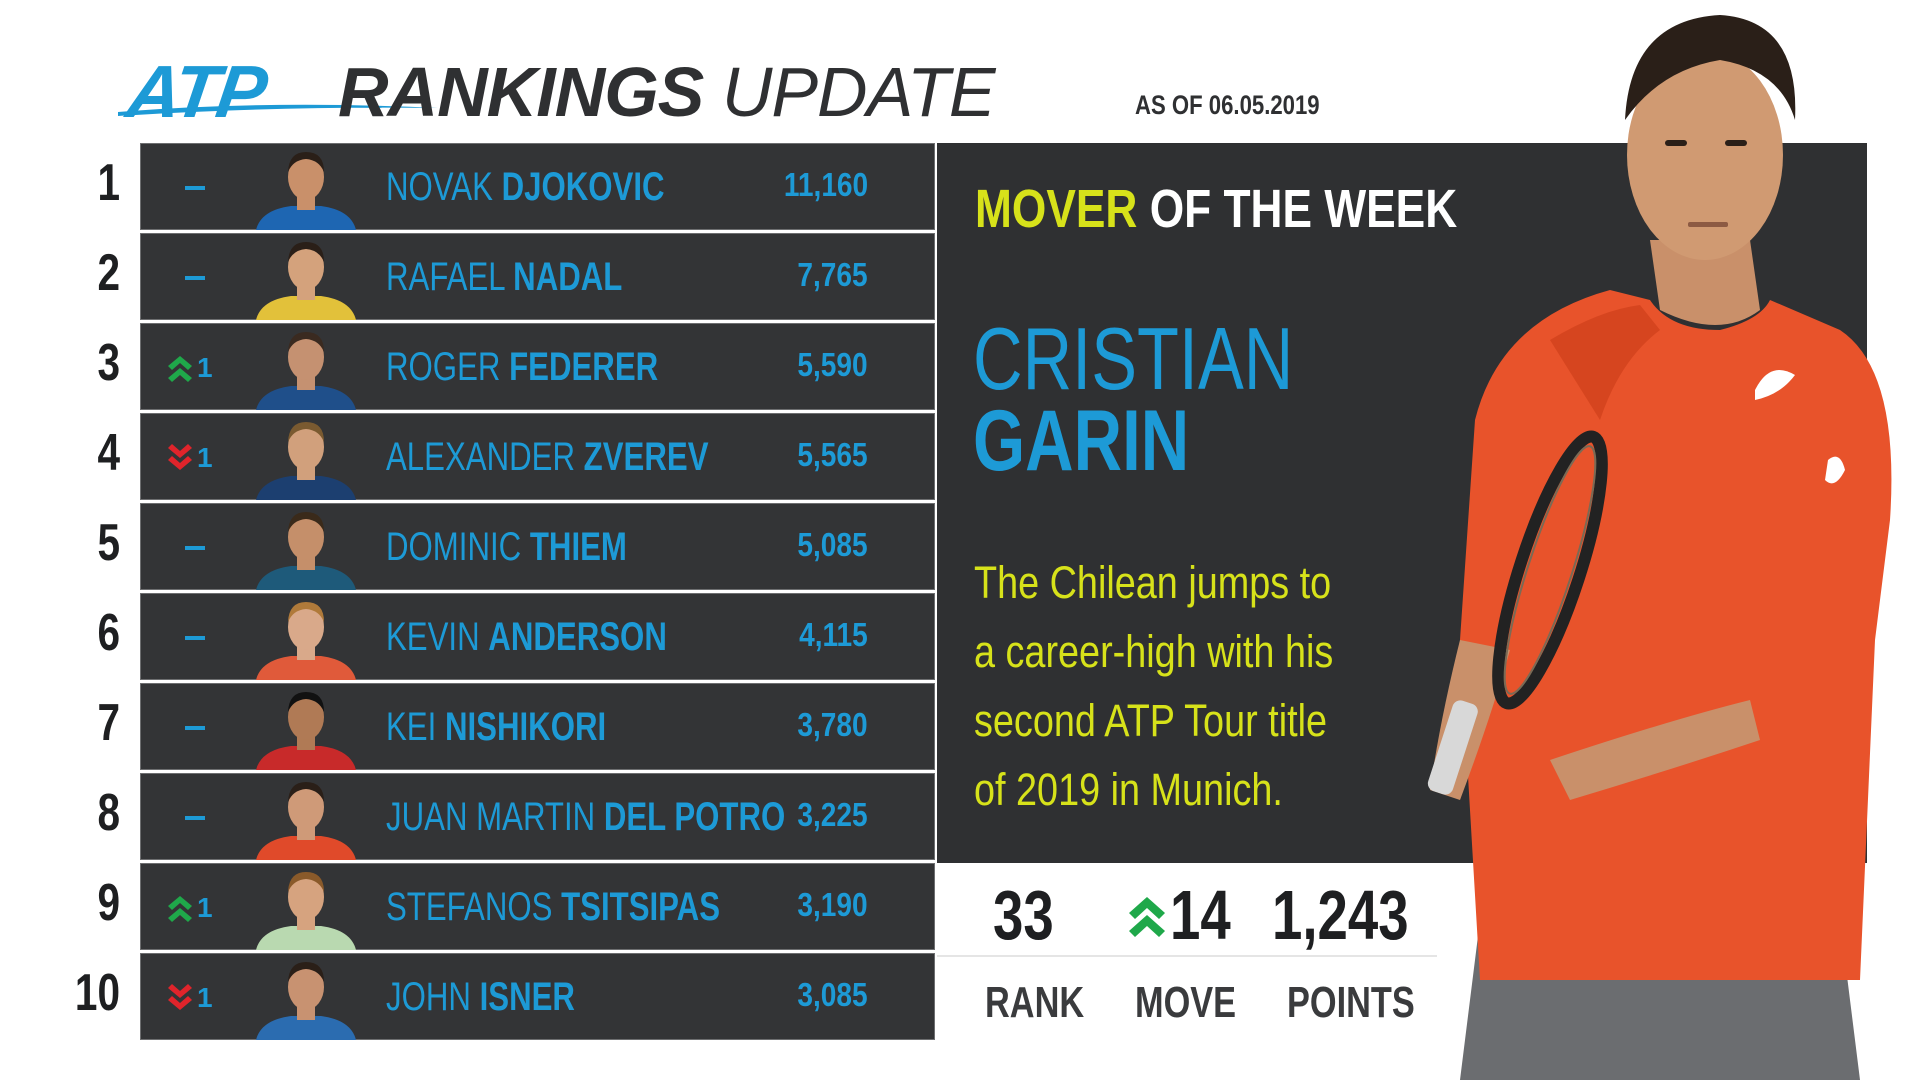  I want to click on player-points: 4,115, so click(833, 634).